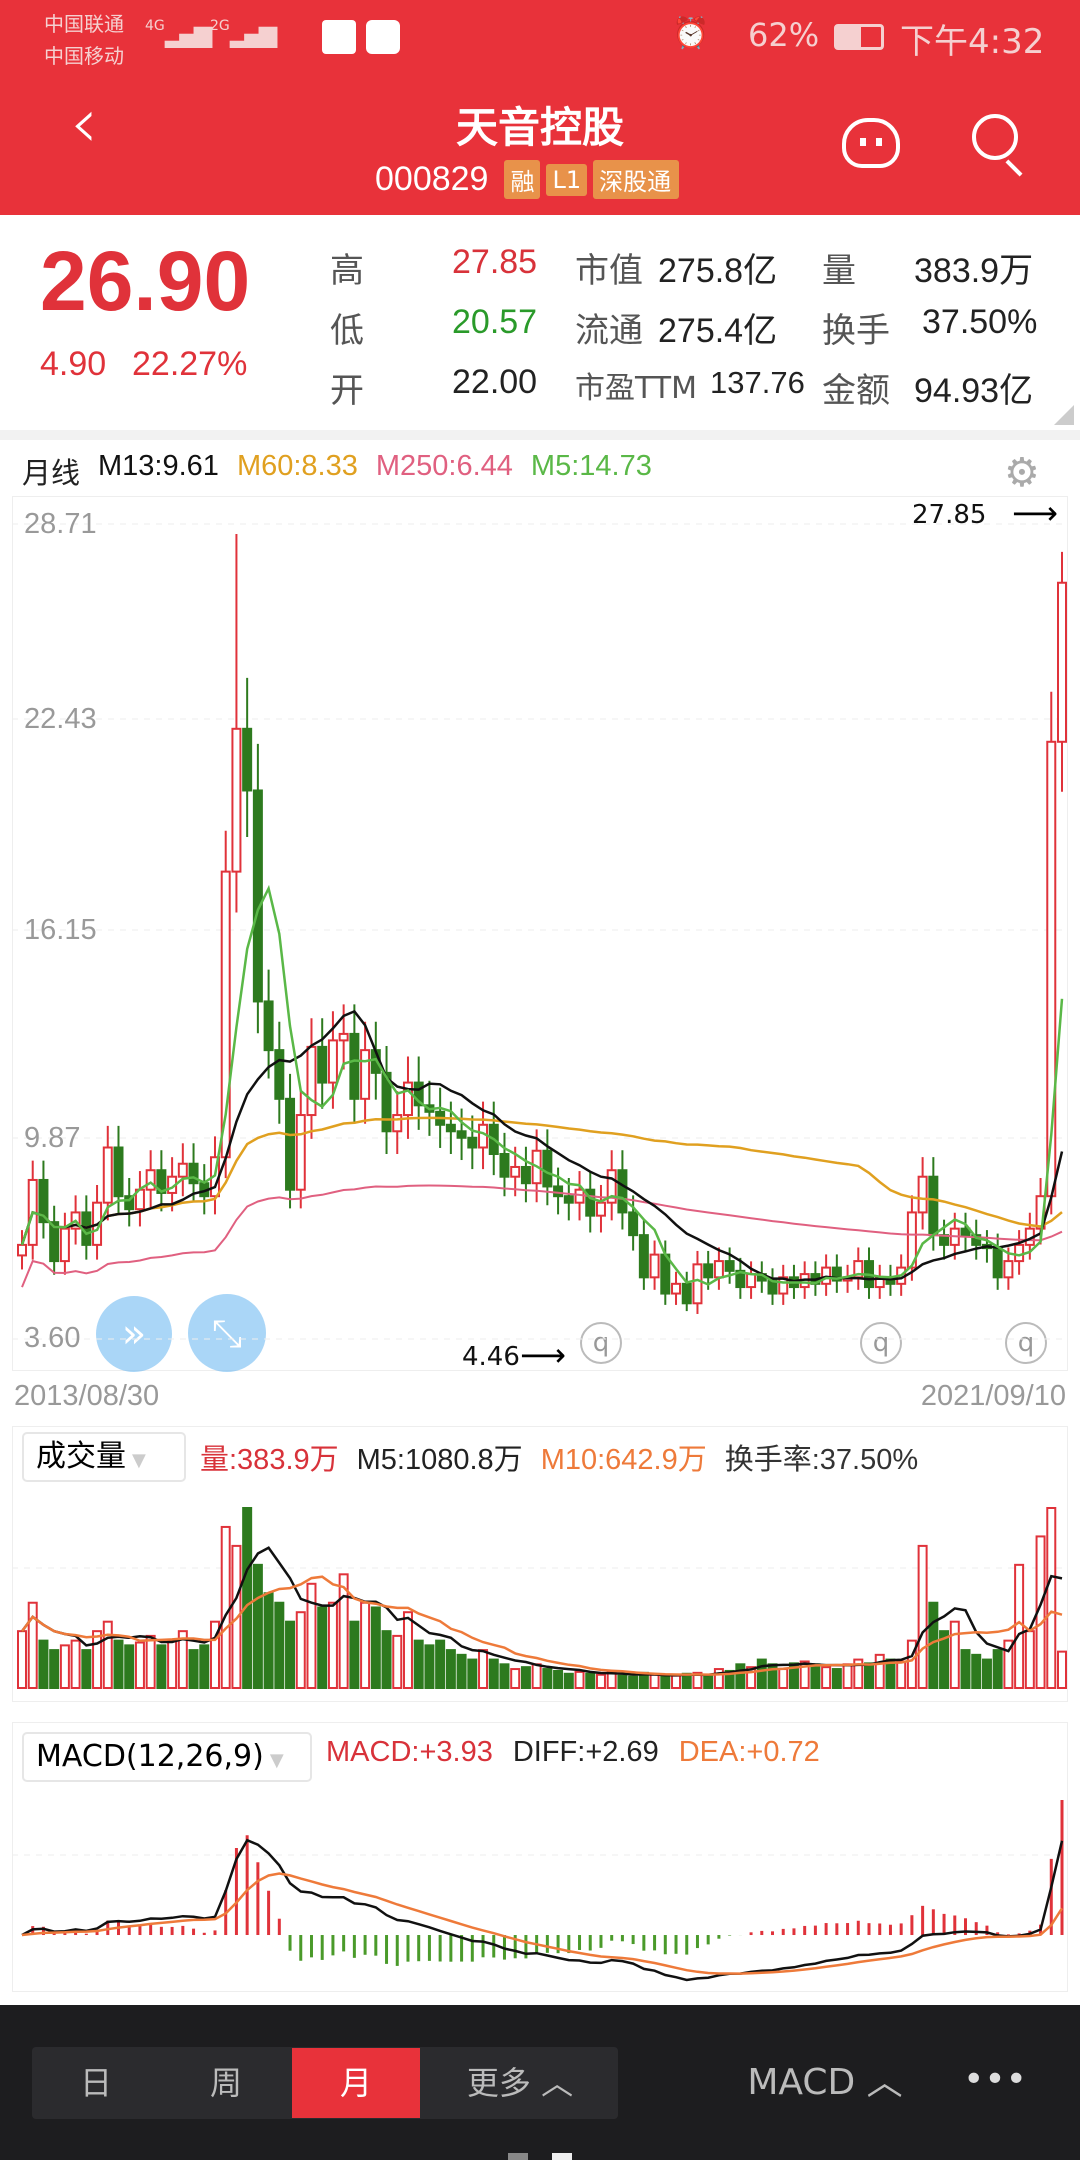 The height and width of the screenshot is (2160, 1080). Describe the element at coordinates (749, 1752) in the screenshot. I see `dea-value: DEA:+0.72` at that location.